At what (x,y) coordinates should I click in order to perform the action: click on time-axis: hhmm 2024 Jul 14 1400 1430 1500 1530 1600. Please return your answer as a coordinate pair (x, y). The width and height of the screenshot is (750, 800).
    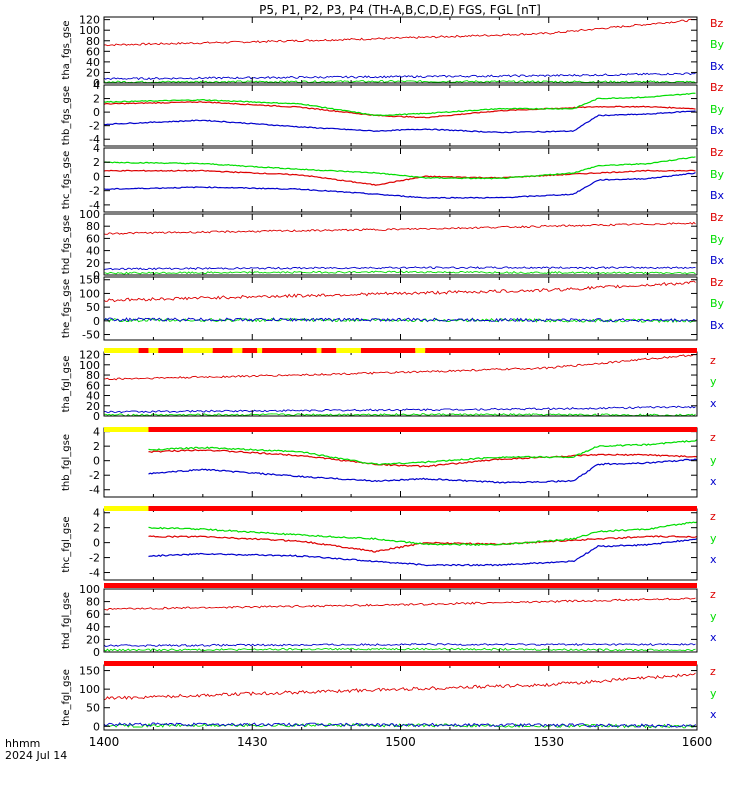
    Looking at the image, I should click on (358, 748).